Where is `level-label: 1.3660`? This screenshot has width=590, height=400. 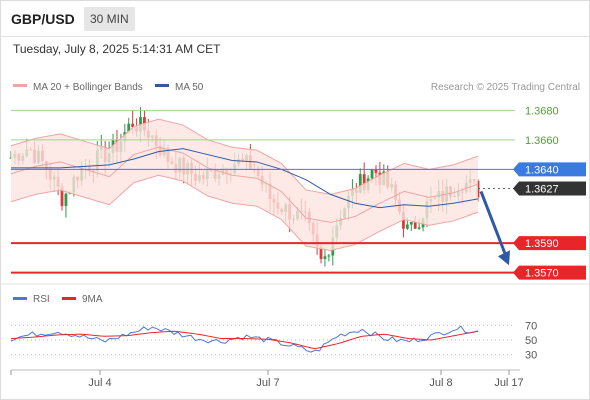
level-label: 1.3660 is located at coordinates (542, 141).